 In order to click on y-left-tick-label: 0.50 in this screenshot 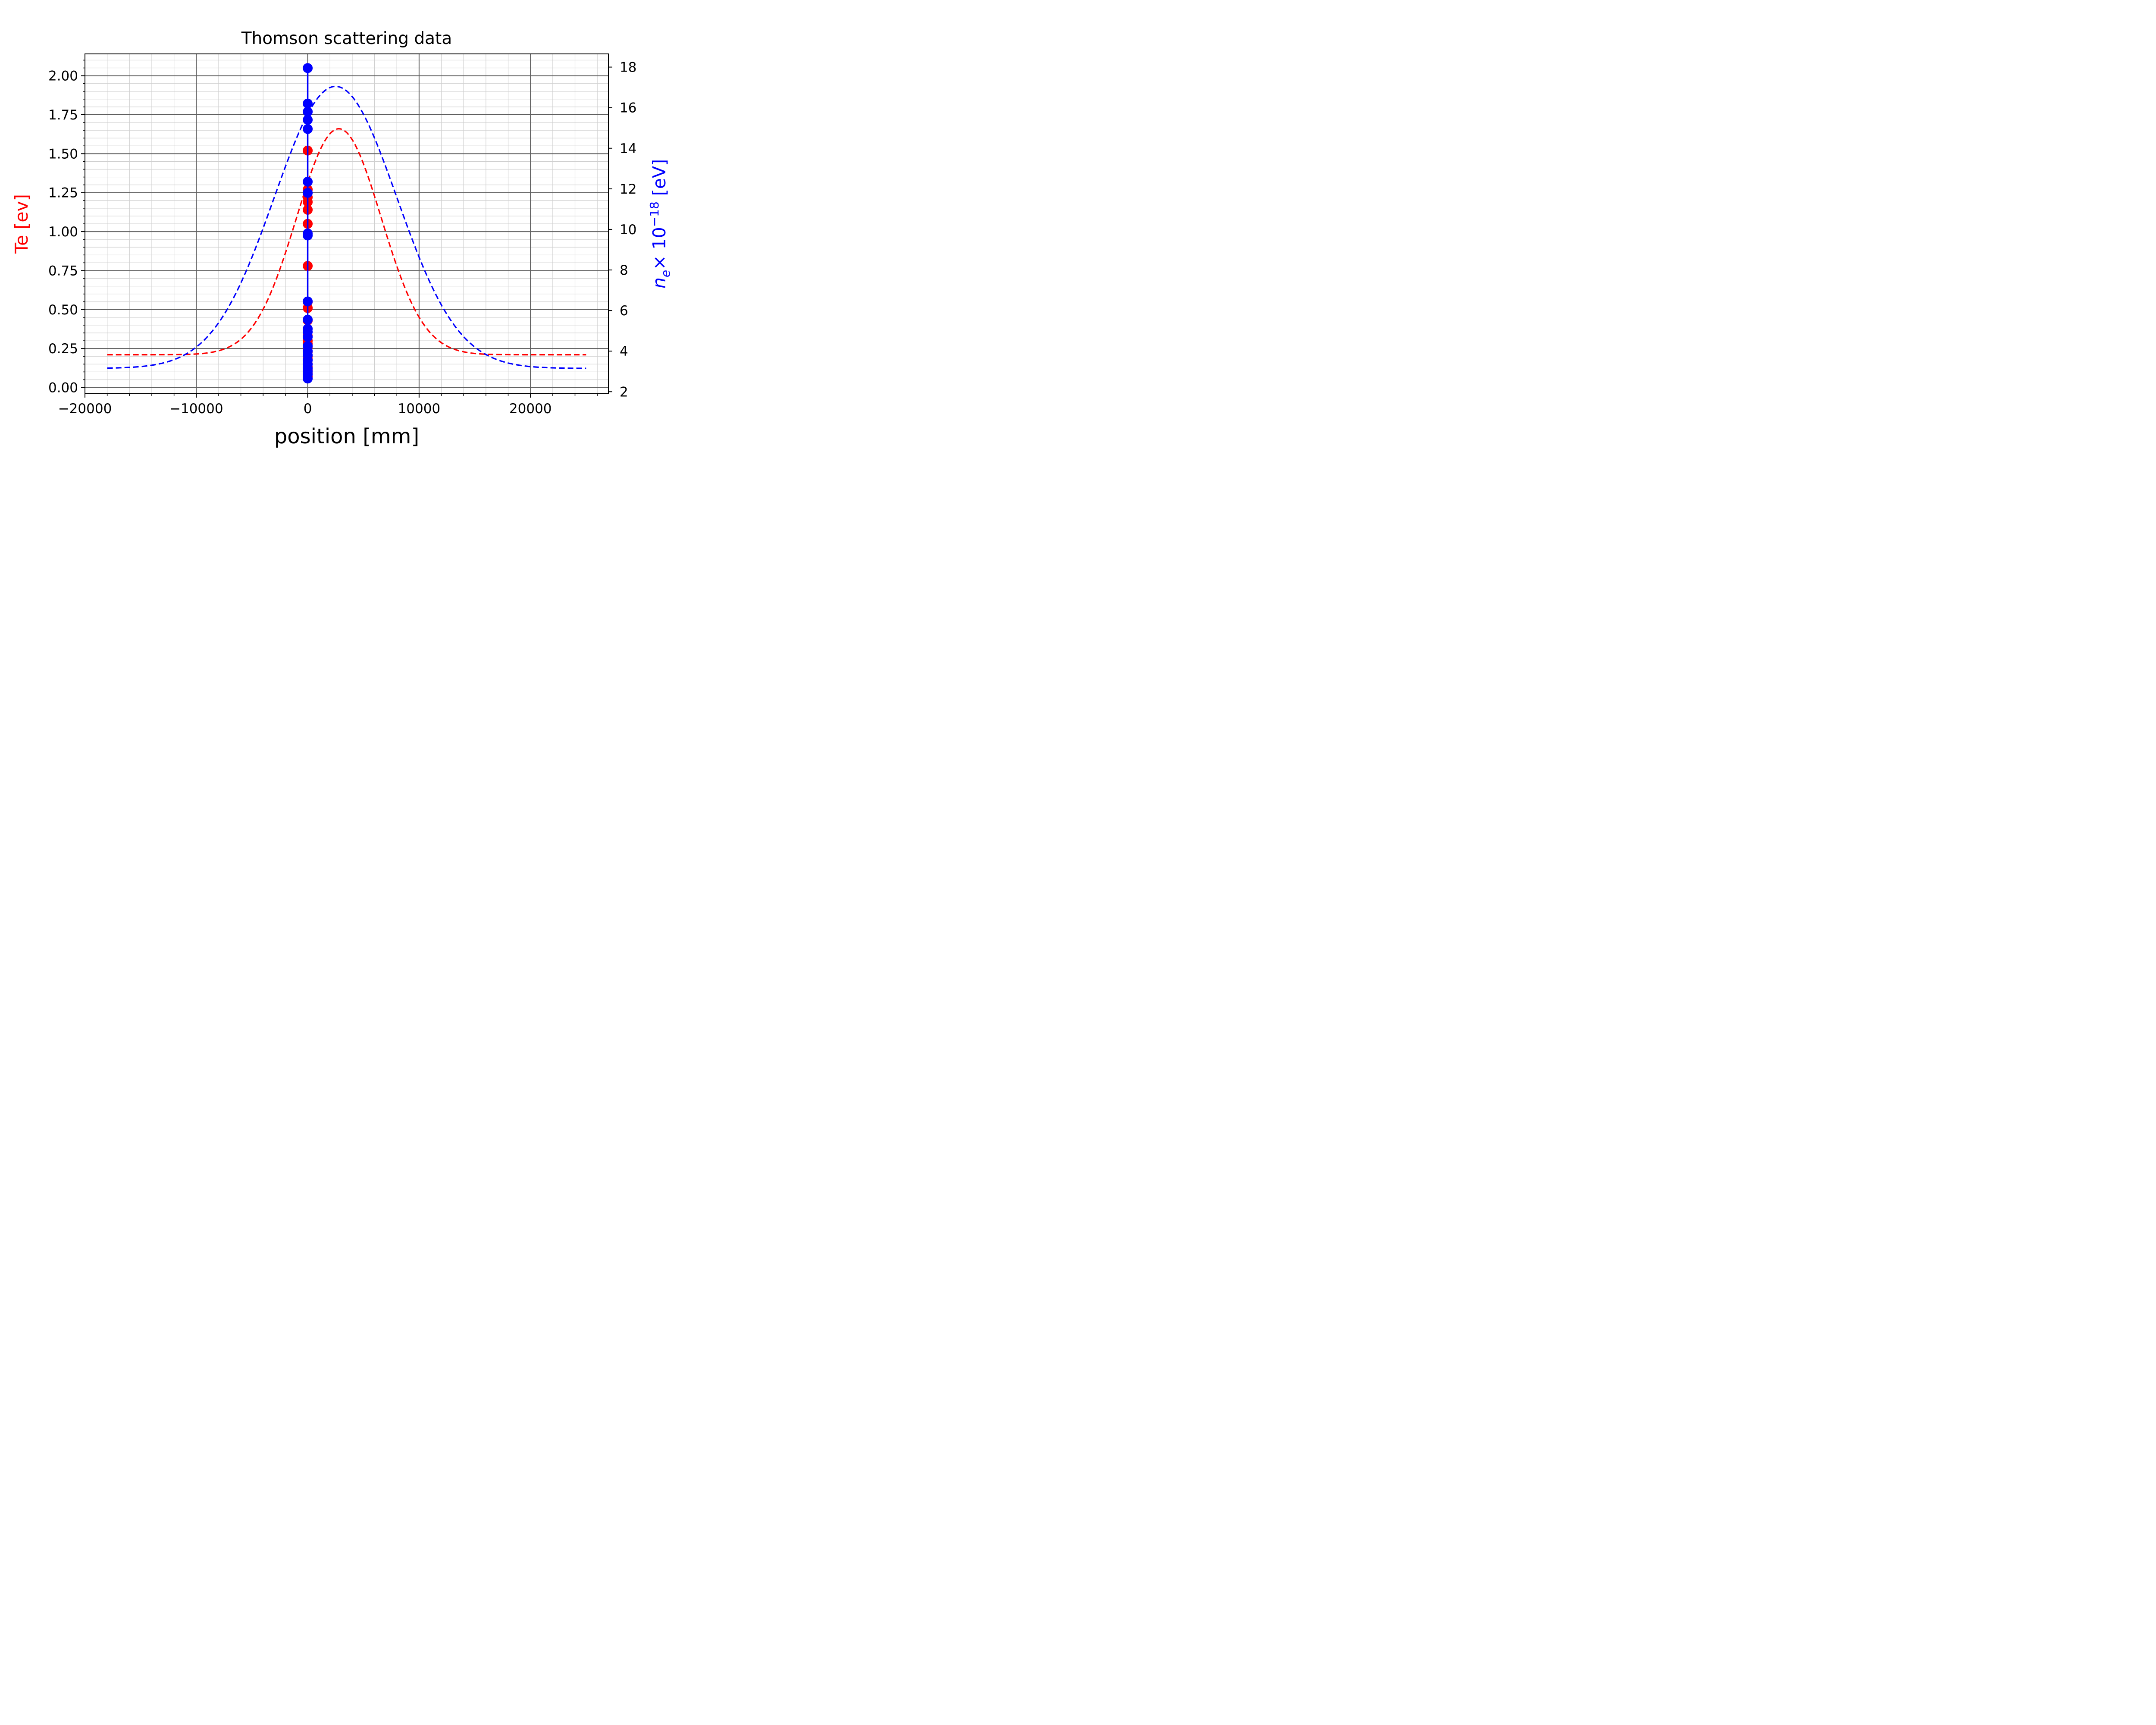, I will do `click(63, 310)`.